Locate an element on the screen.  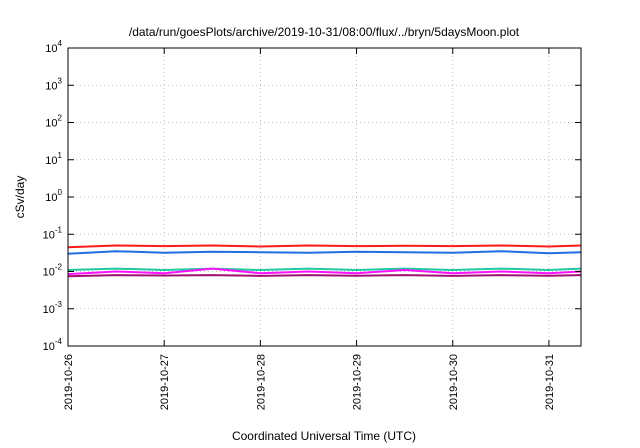
y-tick-label: 10⁻⁴ is located at coordinates (53, 345).